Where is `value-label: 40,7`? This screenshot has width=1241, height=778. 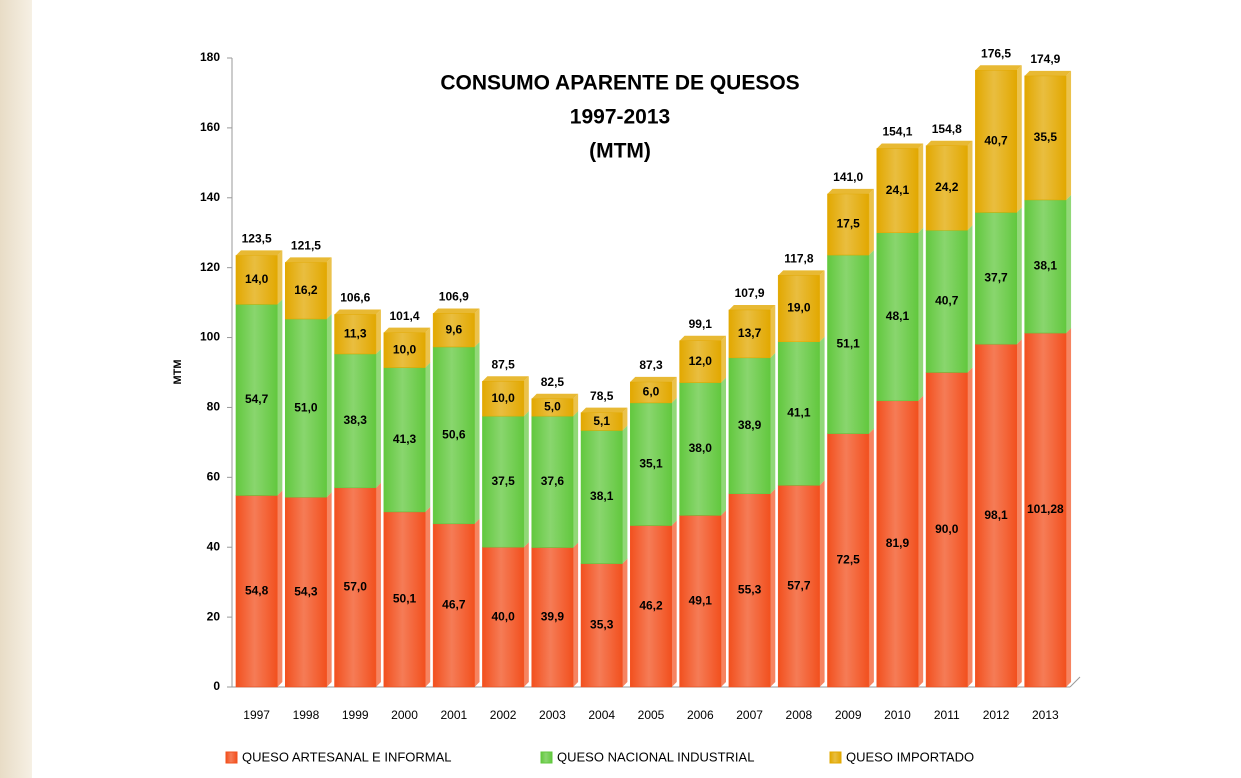
value-label: 40,7 is located at coordinates (947, 301).